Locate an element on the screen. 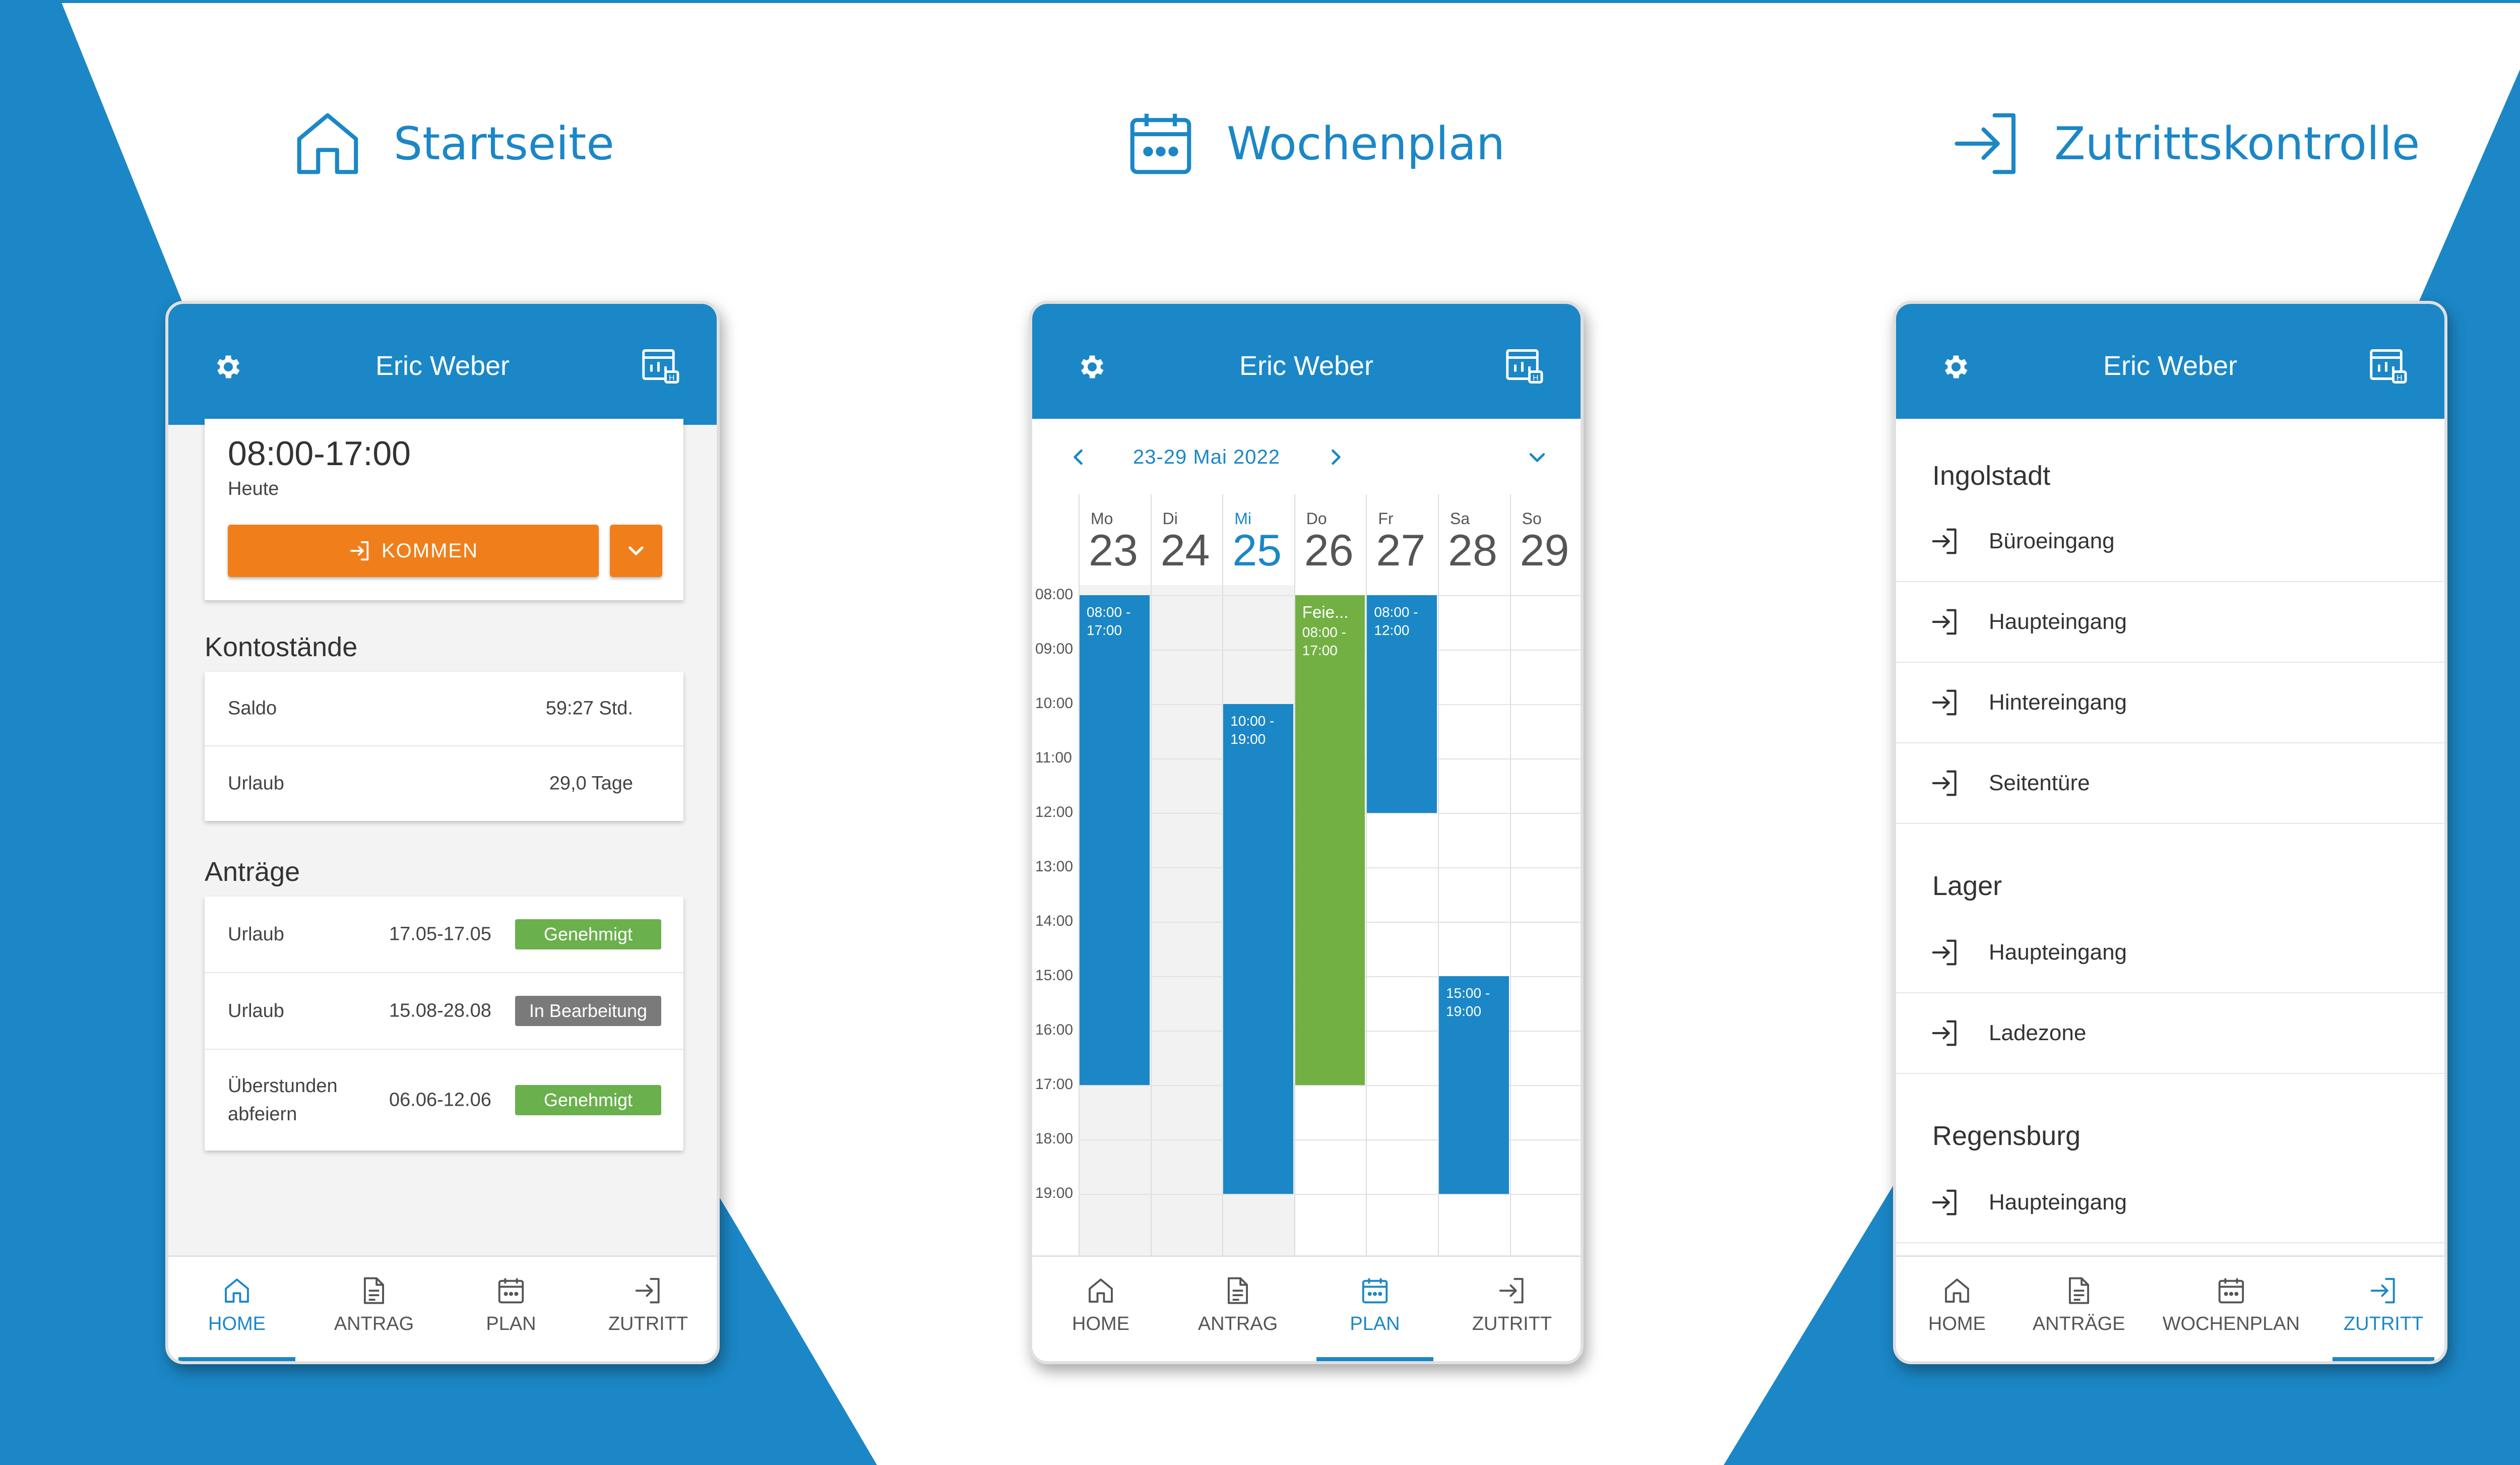 The image size is (2520, 1465). account-label: Saldo is located at coordinates (252, 708).